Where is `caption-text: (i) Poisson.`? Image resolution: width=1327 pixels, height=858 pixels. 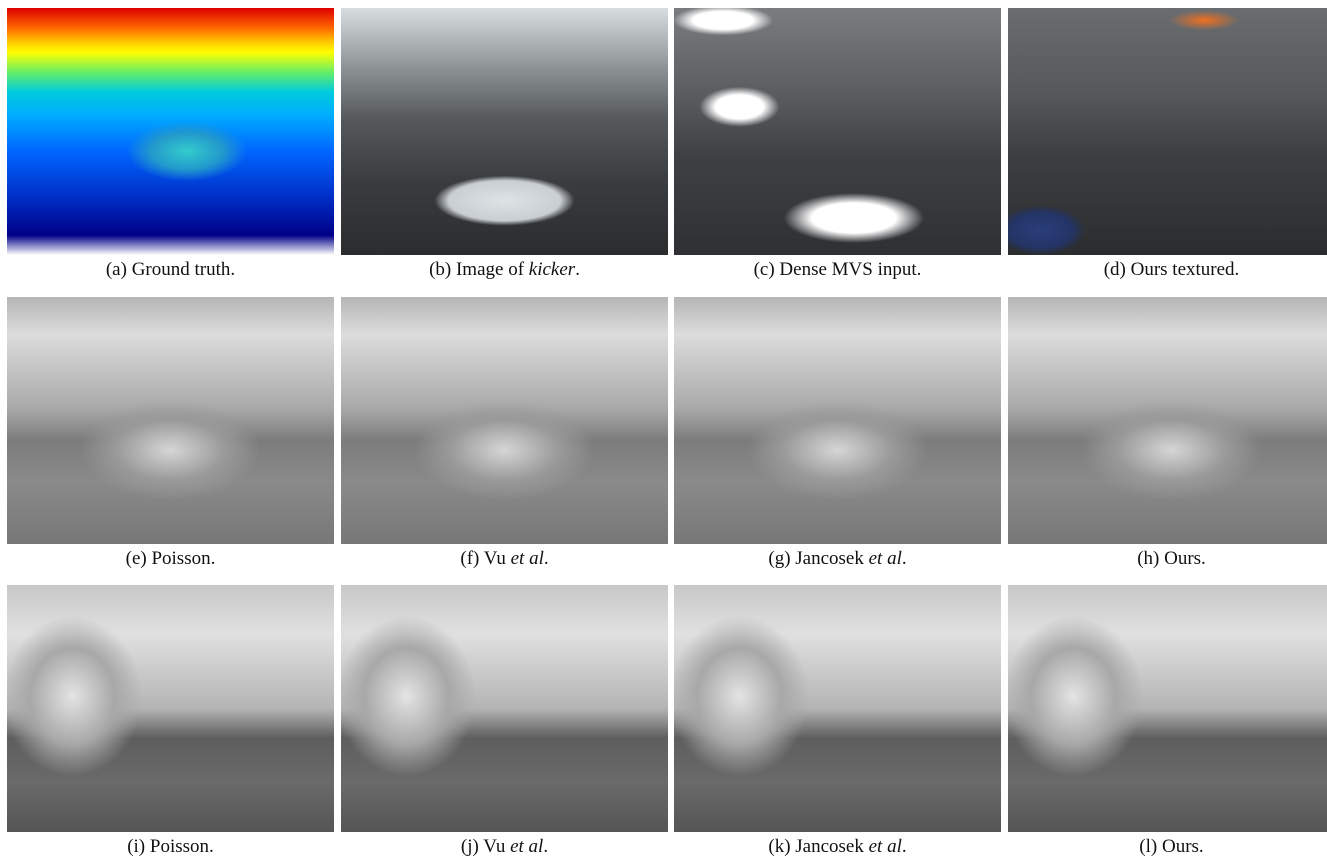
caption-text: (i) Poisson. is located at coordinates (170, 846).